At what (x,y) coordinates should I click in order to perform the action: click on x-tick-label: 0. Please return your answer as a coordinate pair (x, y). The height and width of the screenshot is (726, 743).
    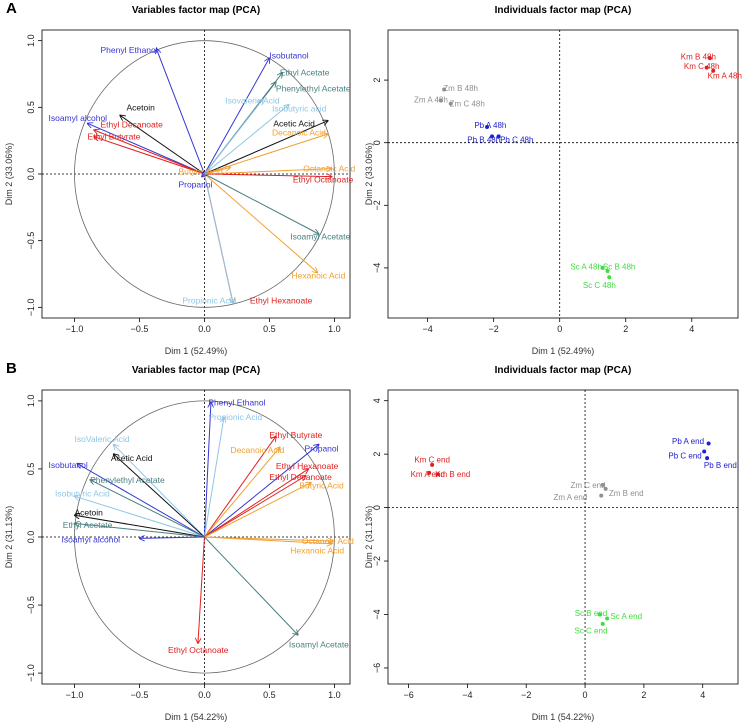
    Looking at the image, I should click on (585, 695).